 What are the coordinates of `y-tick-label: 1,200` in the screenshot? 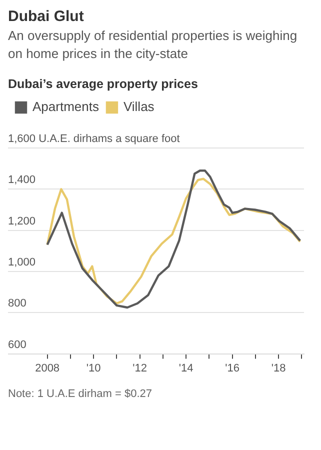 It's located at (22, 221).